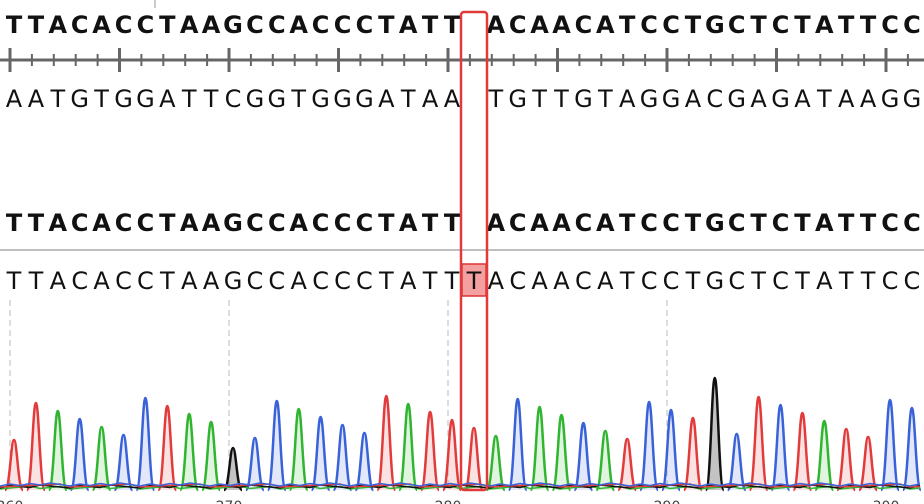 The image size is (924, 504). I want to click on position-label: 290, so click(667, 501).